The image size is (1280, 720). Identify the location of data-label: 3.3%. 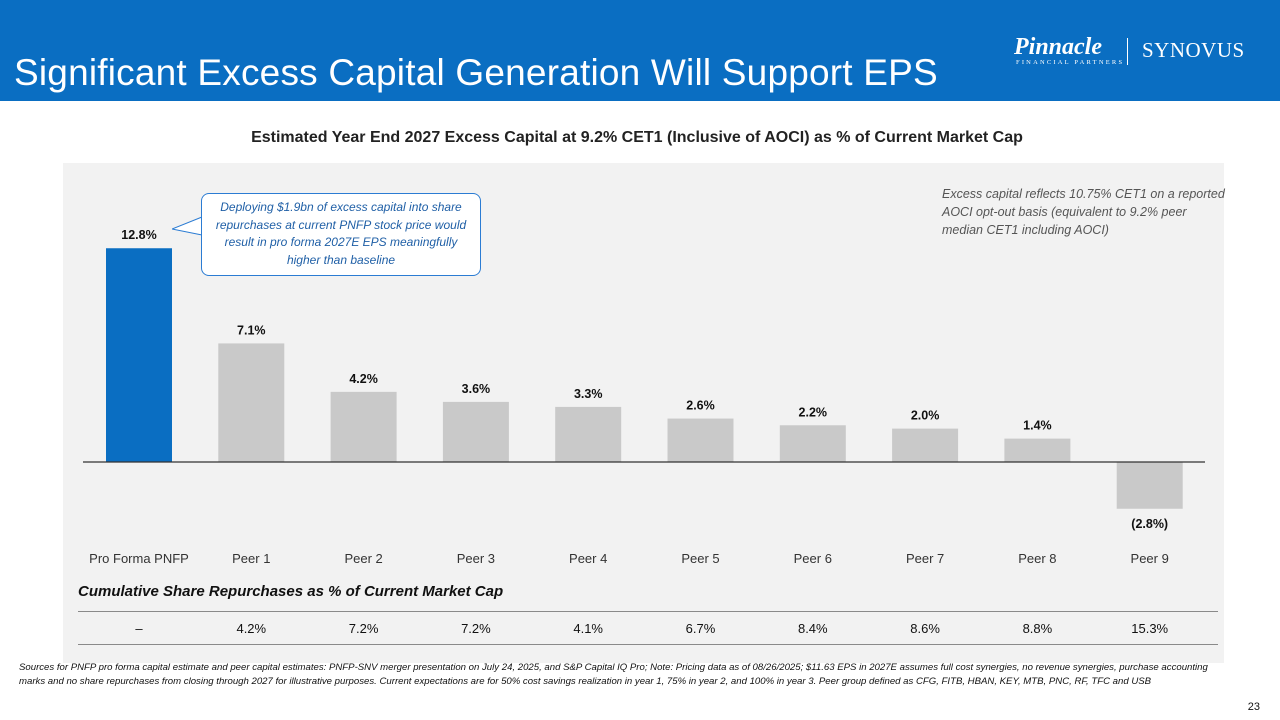
(588, 394).